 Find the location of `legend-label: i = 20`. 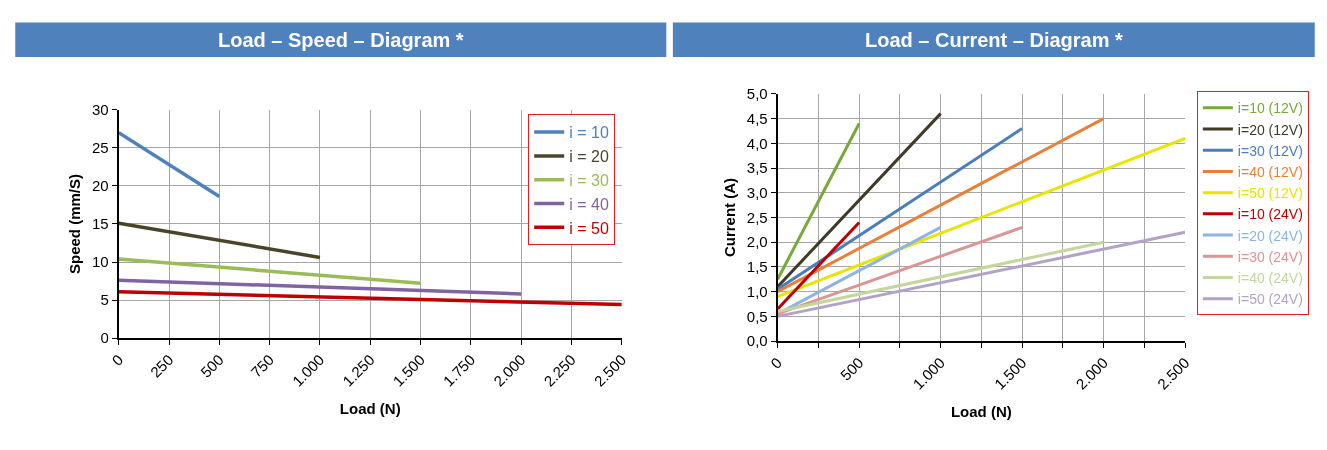

legend-label: i = 20 is located at coordinates (589, 157).